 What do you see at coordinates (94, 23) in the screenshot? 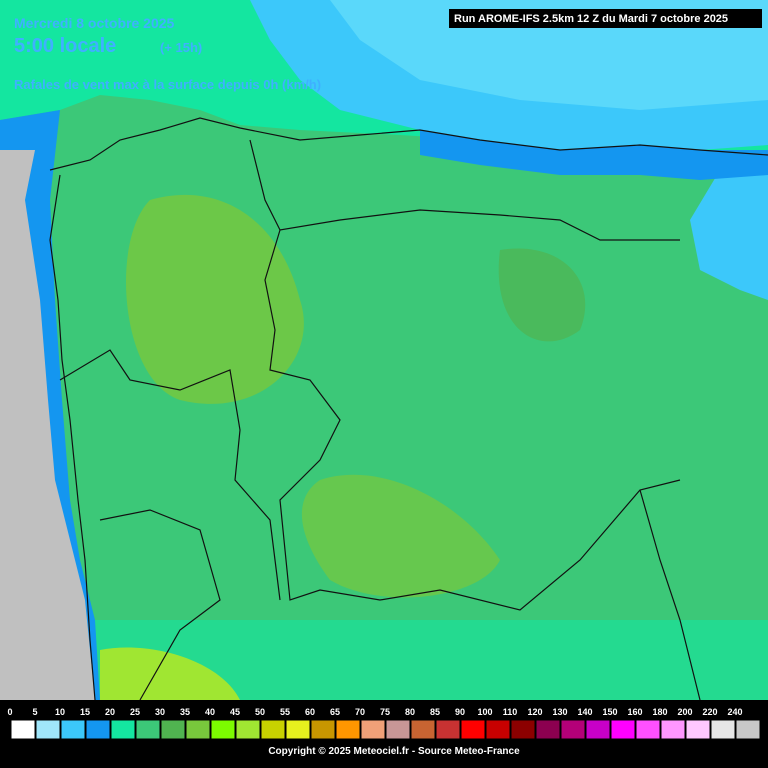
I see `date: Mercredi 8 octobre 2025` at bounding box center [94, 23].